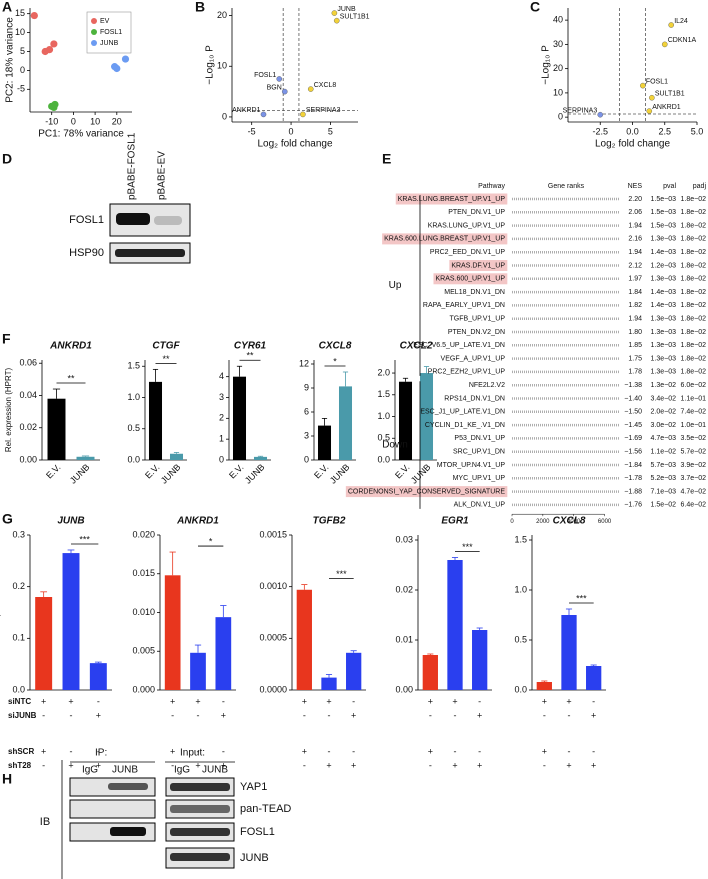 This screenshot has height=879, width=708. Describe the element at coordinates (632, 131) in the screenshot. I see `x-tick-label: 0.0` at that location.